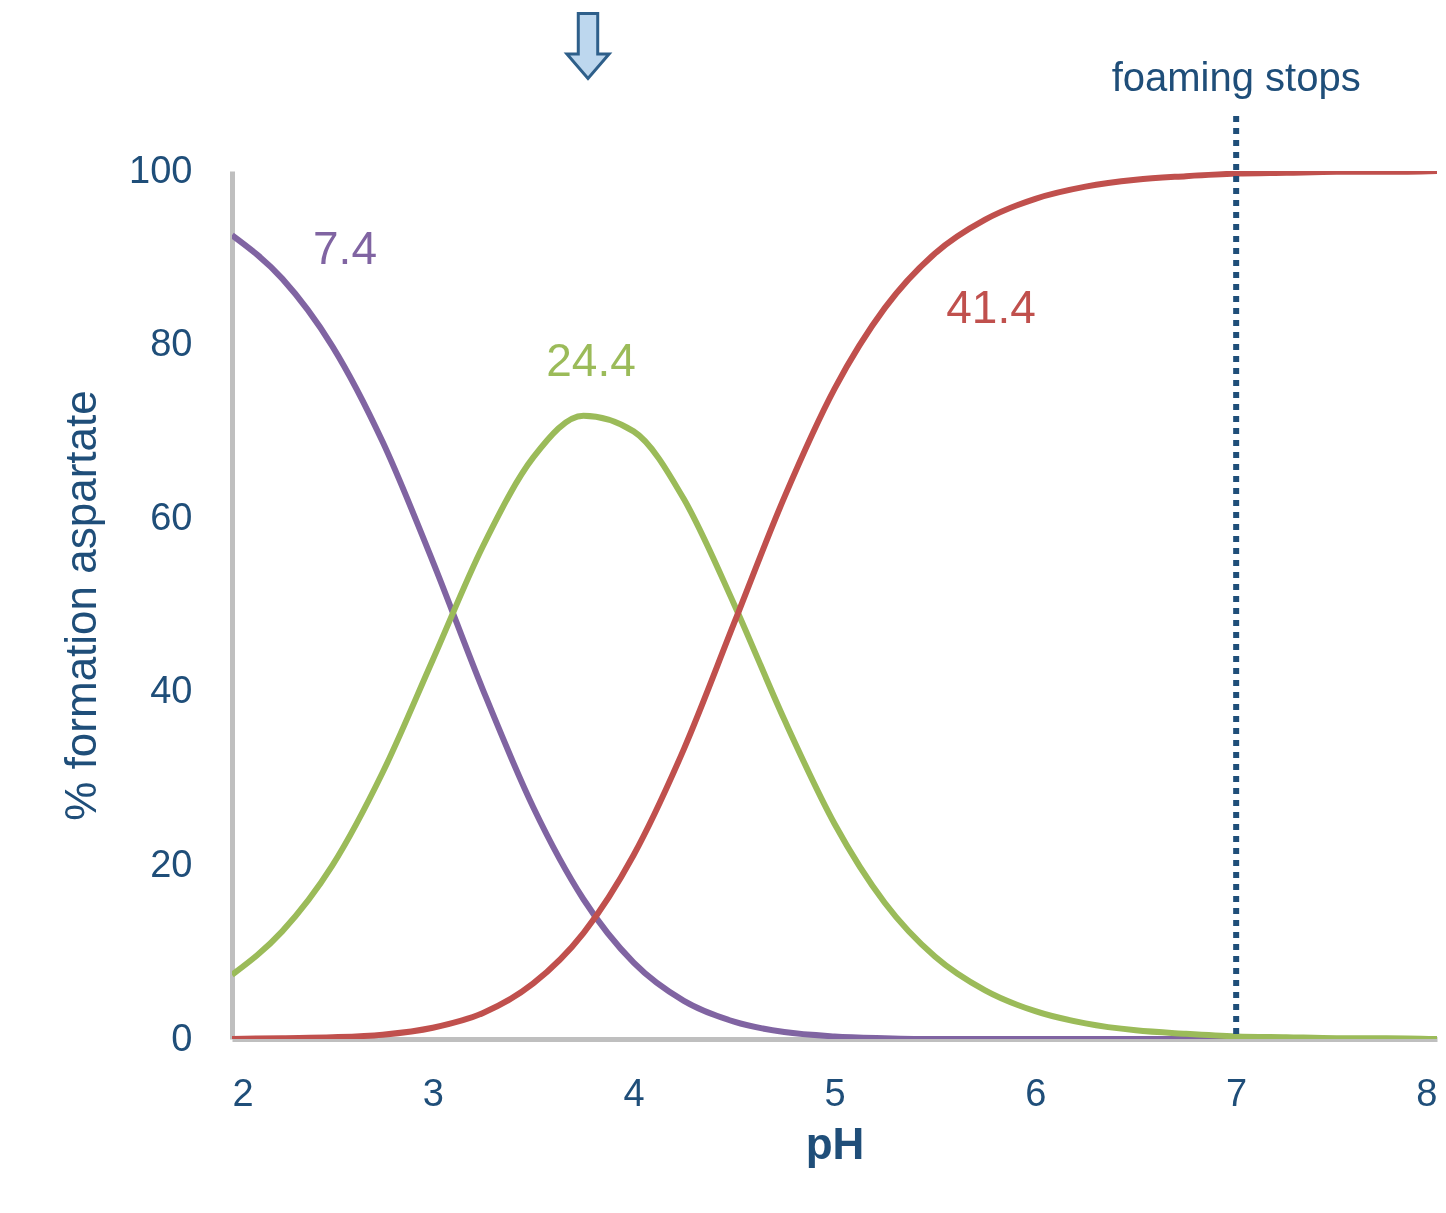 The width and height of the screenshot is (1446, 1213). What do you see at coordinates (171, 863) in the screenshot?
I see `y-tick-label: 20` at bounding box center [171, 863].